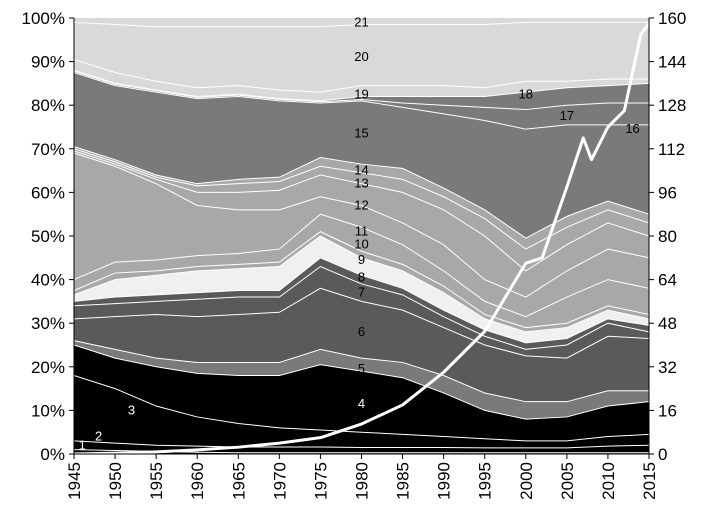 Image resolution: width=709 pixels, height=516 pixels. I want to click on x-tick-label: 1955, so click(156, 481).